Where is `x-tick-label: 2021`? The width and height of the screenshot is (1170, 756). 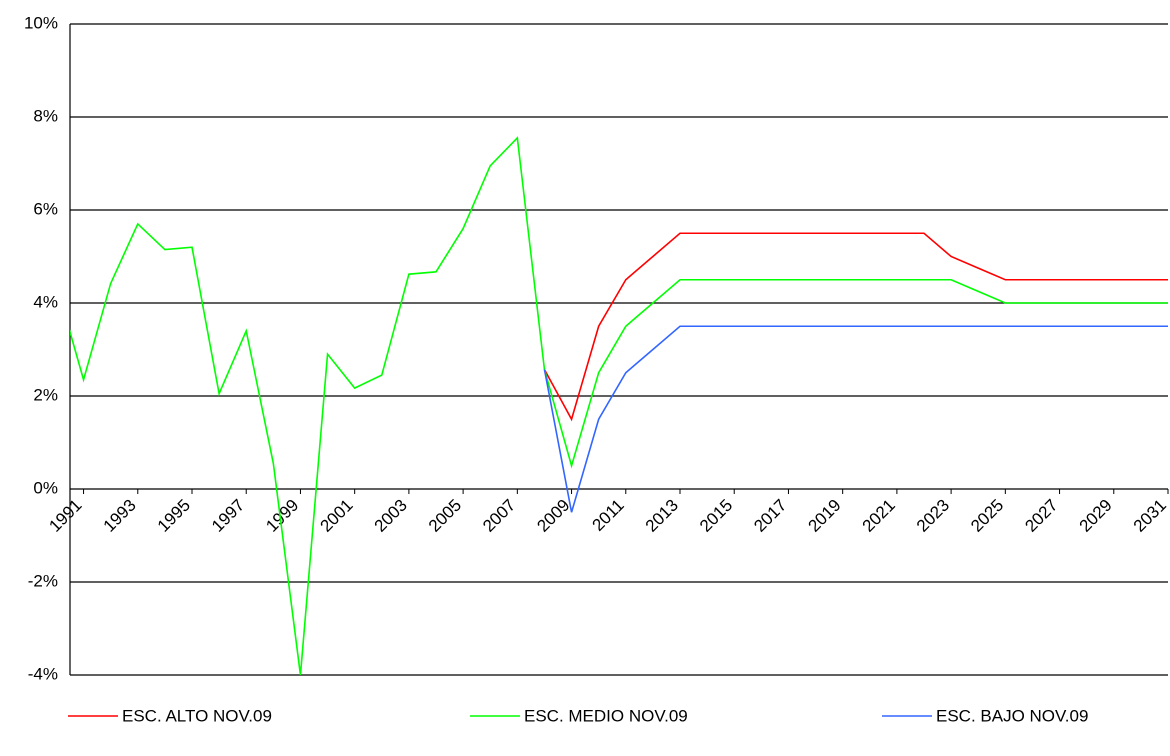
x-tick-label: 2021 is located at coordinates (879, 516).